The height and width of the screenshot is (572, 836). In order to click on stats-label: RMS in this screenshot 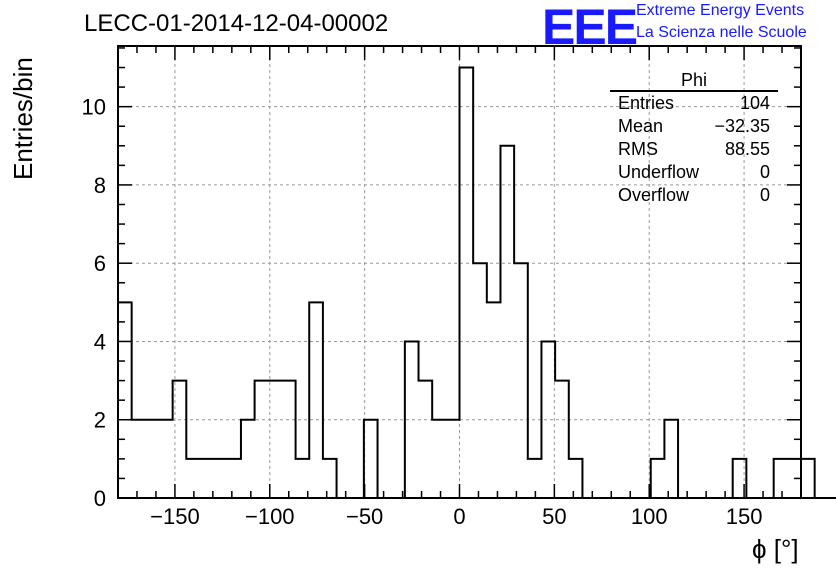, I will do `click(638, 149)`.